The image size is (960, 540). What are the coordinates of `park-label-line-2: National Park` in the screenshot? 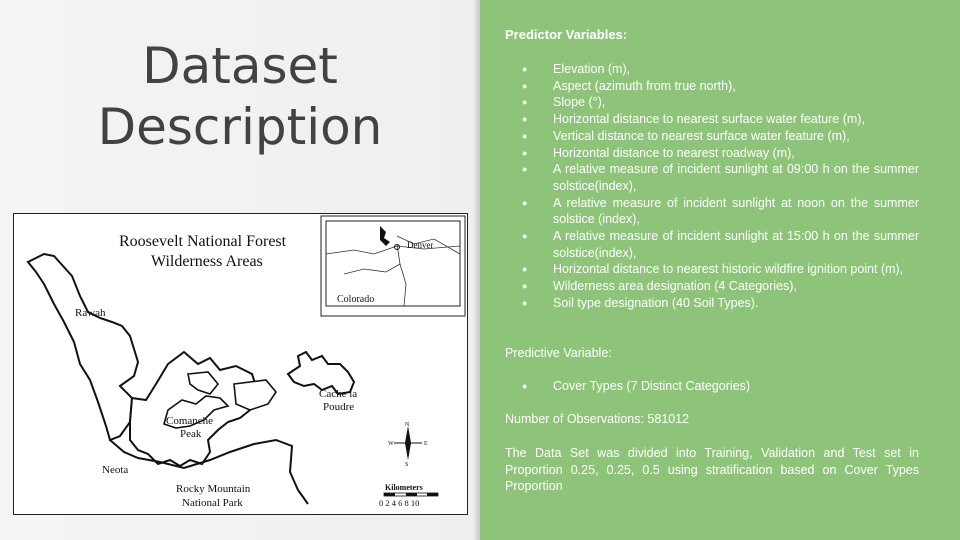 It's located at (212, 503).